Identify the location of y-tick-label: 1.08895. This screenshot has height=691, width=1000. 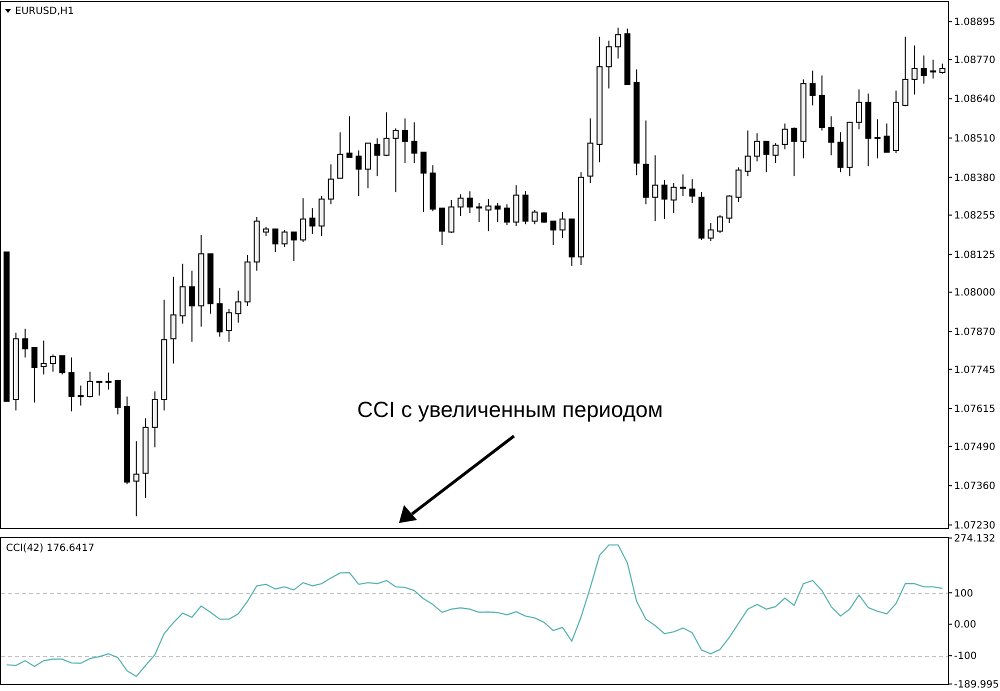
(975, 22).